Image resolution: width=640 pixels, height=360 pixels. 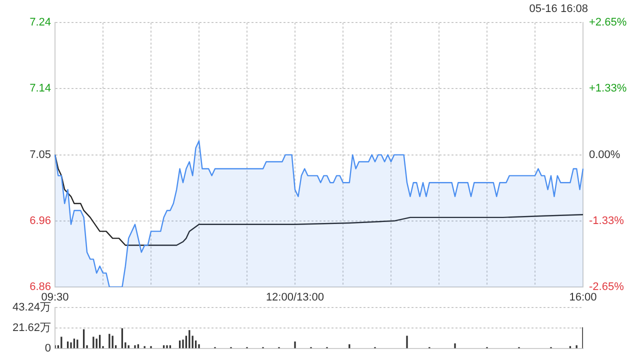 I want to click on y-tick-label: 43.24万, so click(x=31, y=308).